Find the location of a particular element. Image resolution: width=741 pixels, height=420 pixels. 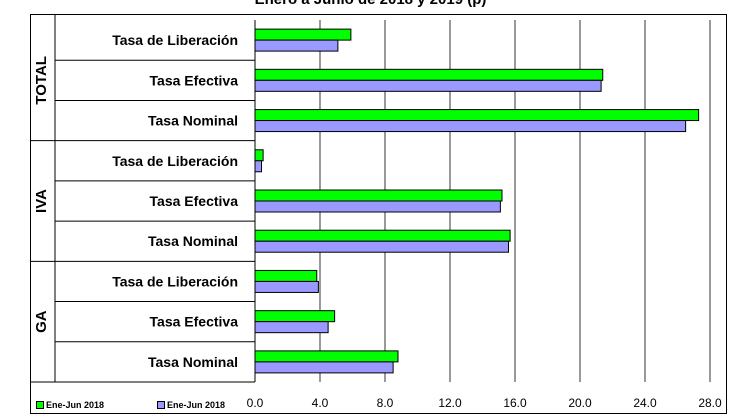

chart-title: Enero a Junio de 2018 y 2019 (p) is located at coordinates (370, 4).